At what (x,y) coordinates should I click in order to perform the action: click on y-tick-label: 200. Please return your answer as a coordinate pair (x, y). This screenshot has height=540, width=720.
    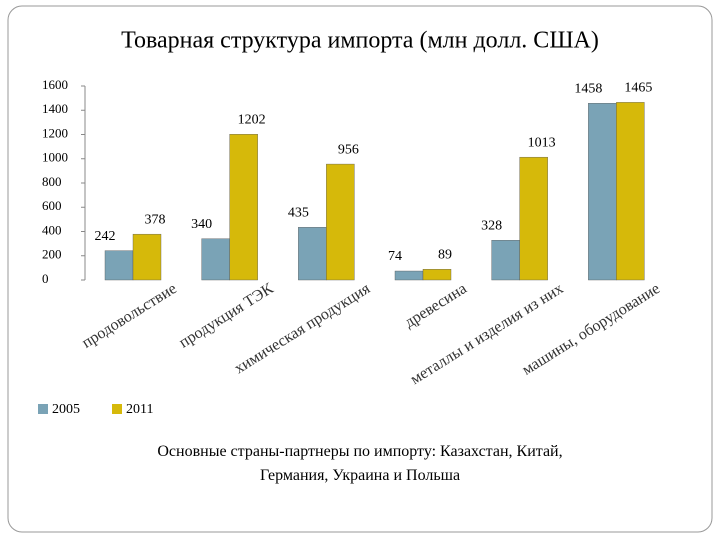
    Looking at the image, I should click on (52, 254).